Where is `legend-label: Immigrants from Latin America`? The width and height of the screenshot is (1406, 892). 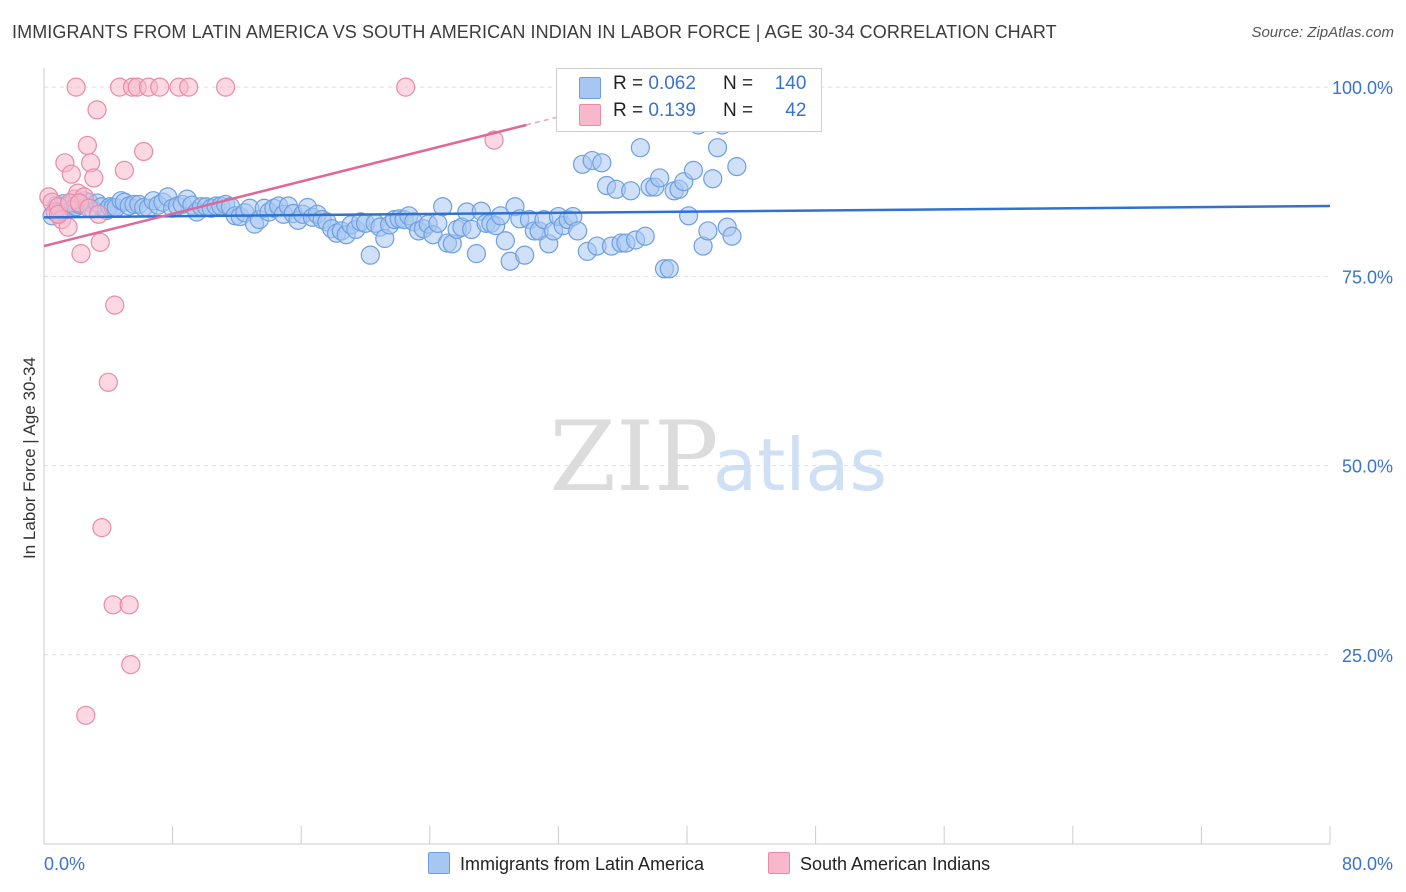 legend-label: Immigrants from Latin America is located at coordinates (582, 864).